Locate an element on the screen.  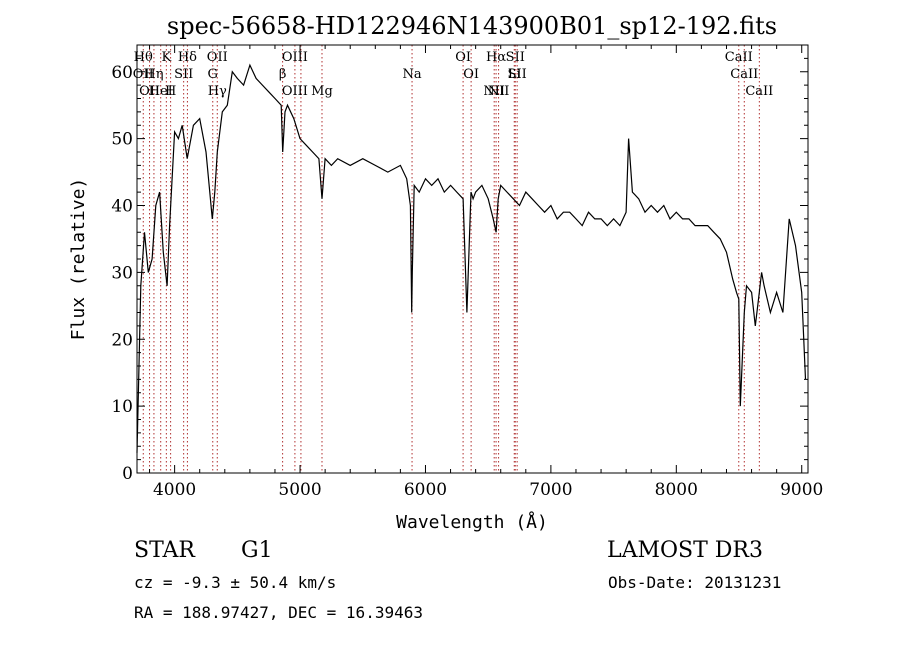
survey-name: LAMOST DR3 is located at coordinates (685, 550).